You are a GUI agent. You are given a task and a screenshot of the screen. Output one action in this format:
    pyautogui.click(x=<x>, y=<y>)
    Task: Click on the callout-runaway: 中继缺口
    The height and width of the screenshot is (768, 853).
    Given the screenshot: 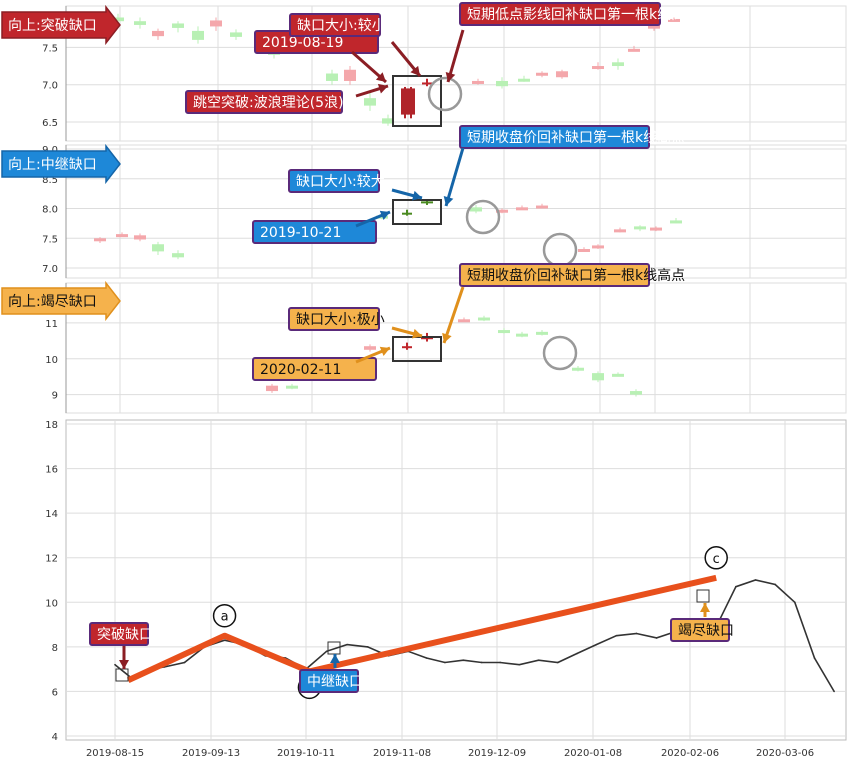 What is the action you would take?
    pyautogui.click(x=331, y=681)
    